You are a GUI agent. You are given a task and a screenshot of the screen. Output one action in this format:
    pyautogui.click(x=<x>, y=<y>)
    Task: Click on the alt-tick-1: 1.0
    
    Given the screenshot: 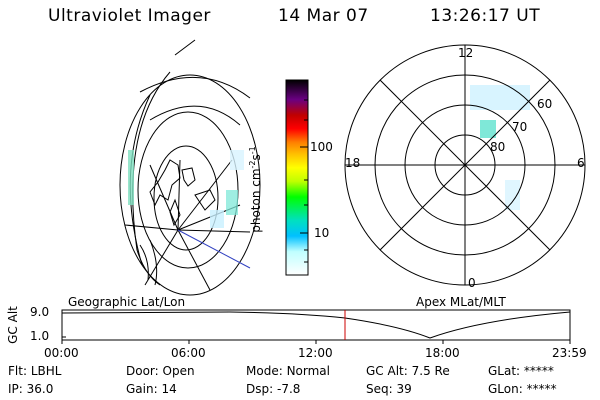 What is the action you would take?
    pyautogui.click(x=40, y=336)
    